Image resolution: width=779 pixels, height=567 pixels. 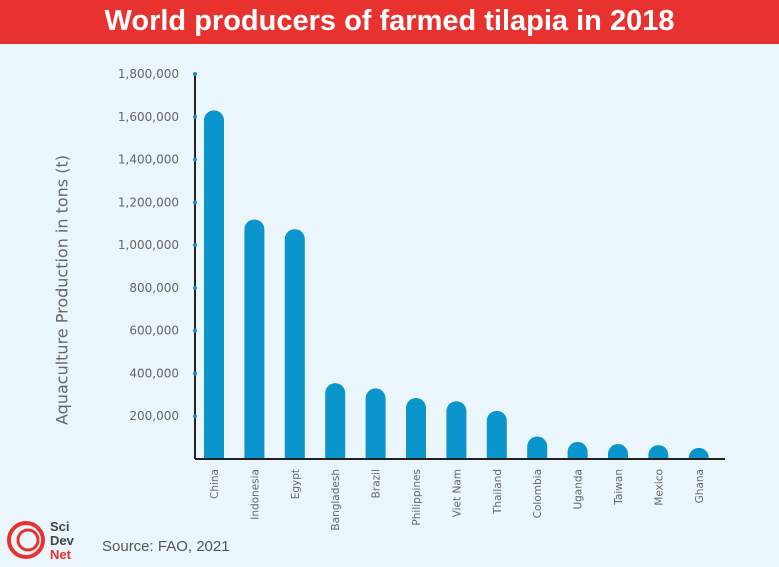 What do you see at coordinates (496, 434) in the screenshot?
I see `bar-thailand` at bounding box center [496, 434].